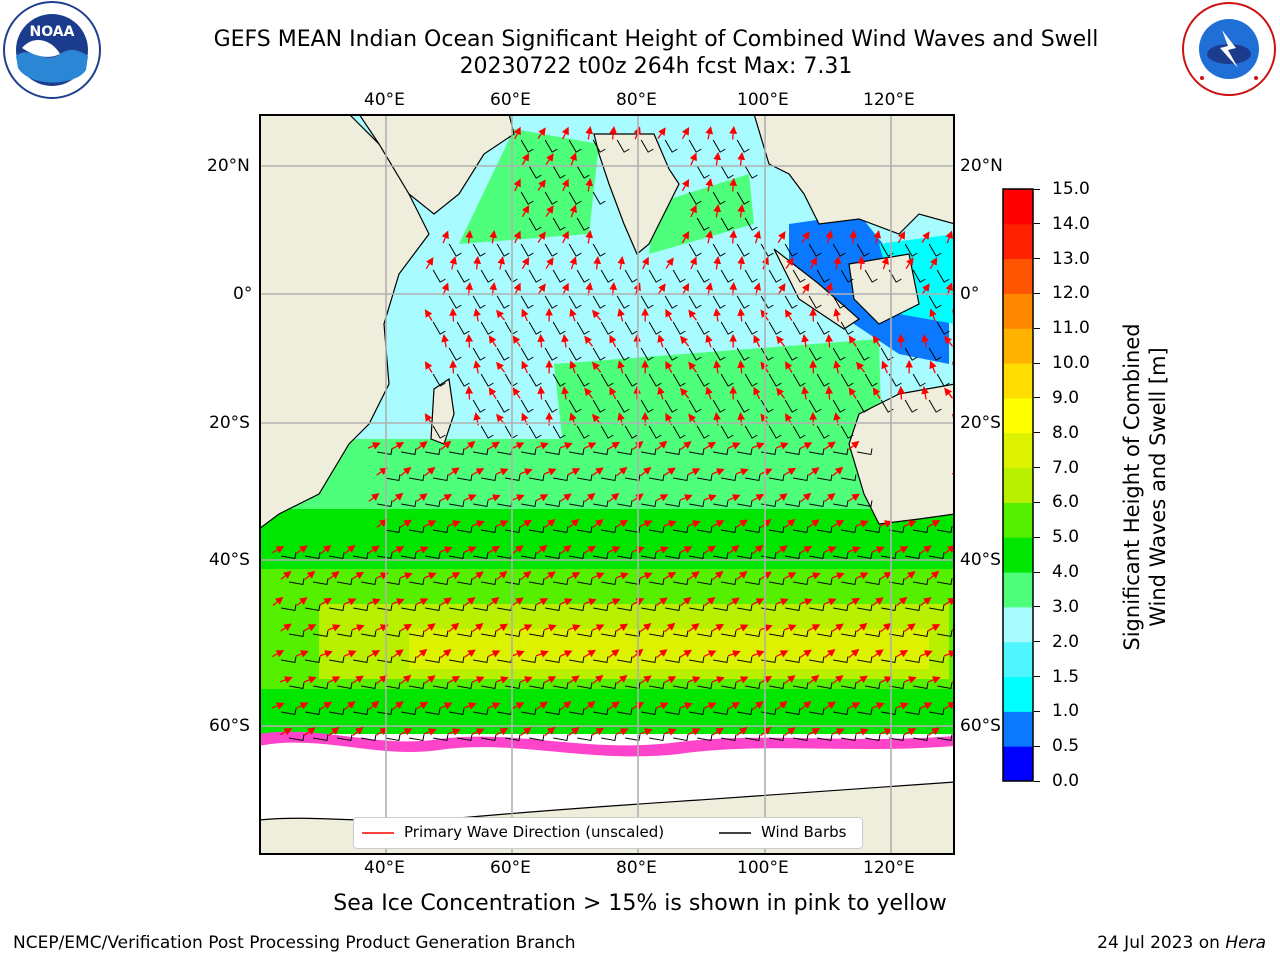  I want to click on colorbar-segment, so click(1018, 694).